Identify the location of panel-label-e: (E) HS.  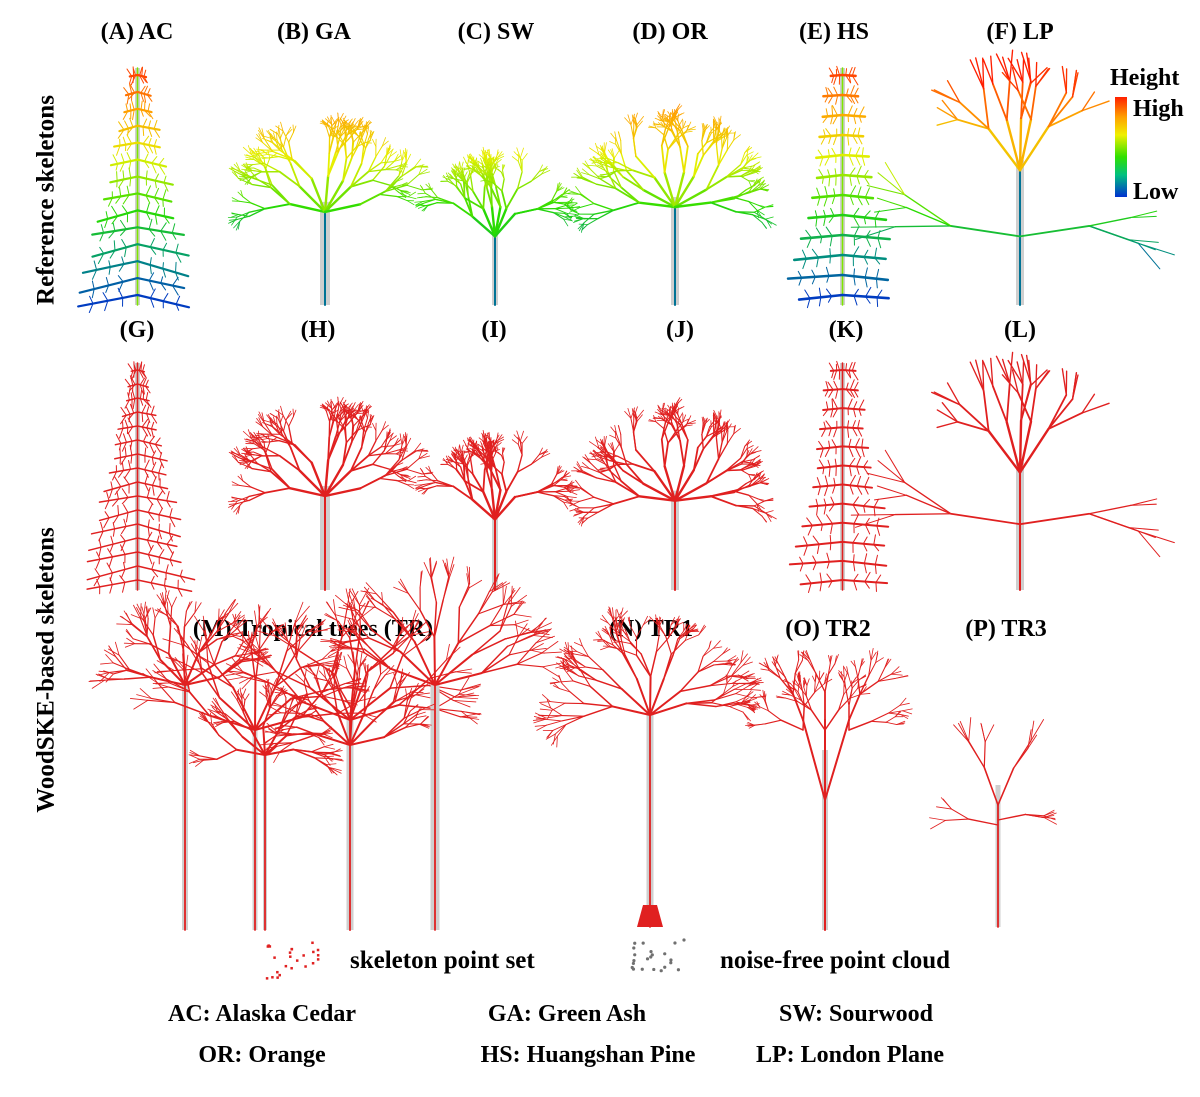
(834, 32).